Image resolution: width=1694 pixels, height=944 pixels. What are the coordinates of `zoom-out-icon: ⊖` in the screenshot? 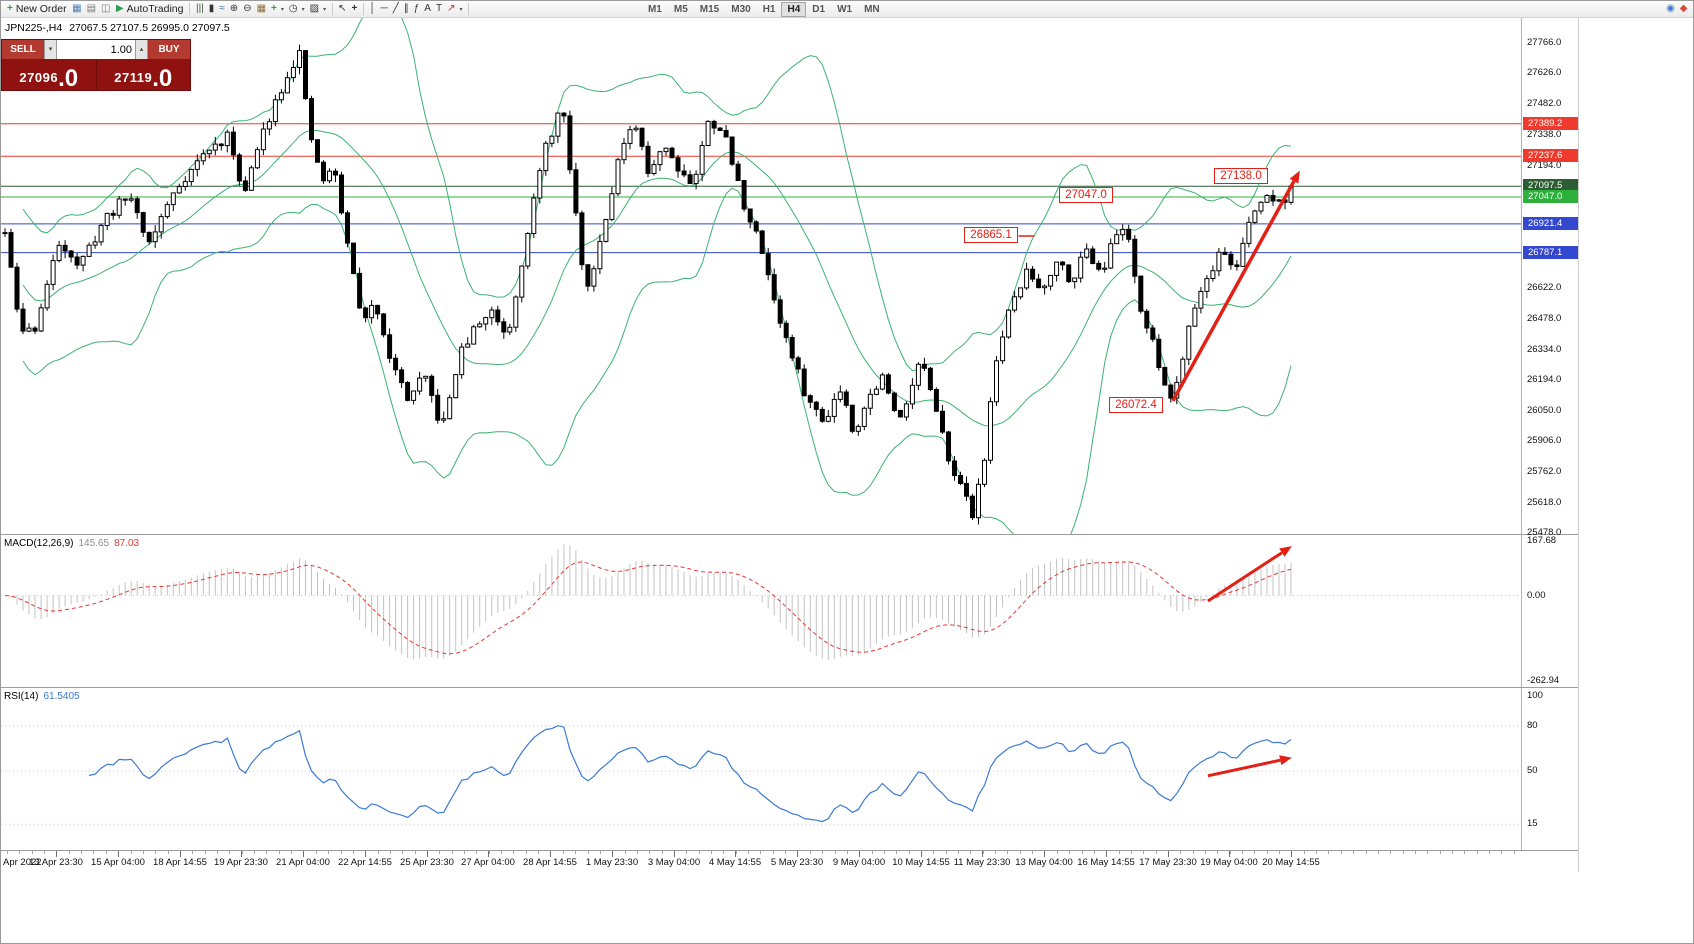 It's located at (247, 9).